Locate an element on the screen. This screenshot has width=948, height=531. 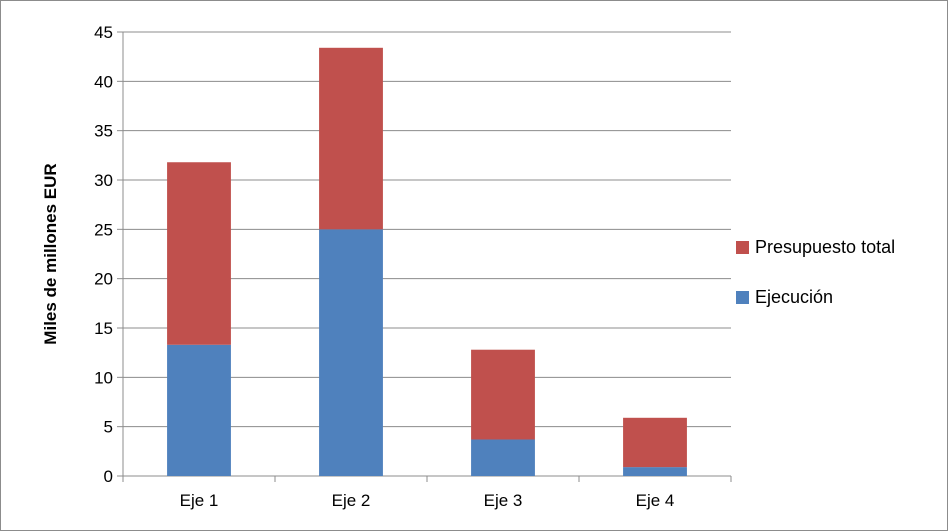
y-tick-label: 15 is located at coordinates (103, 328).